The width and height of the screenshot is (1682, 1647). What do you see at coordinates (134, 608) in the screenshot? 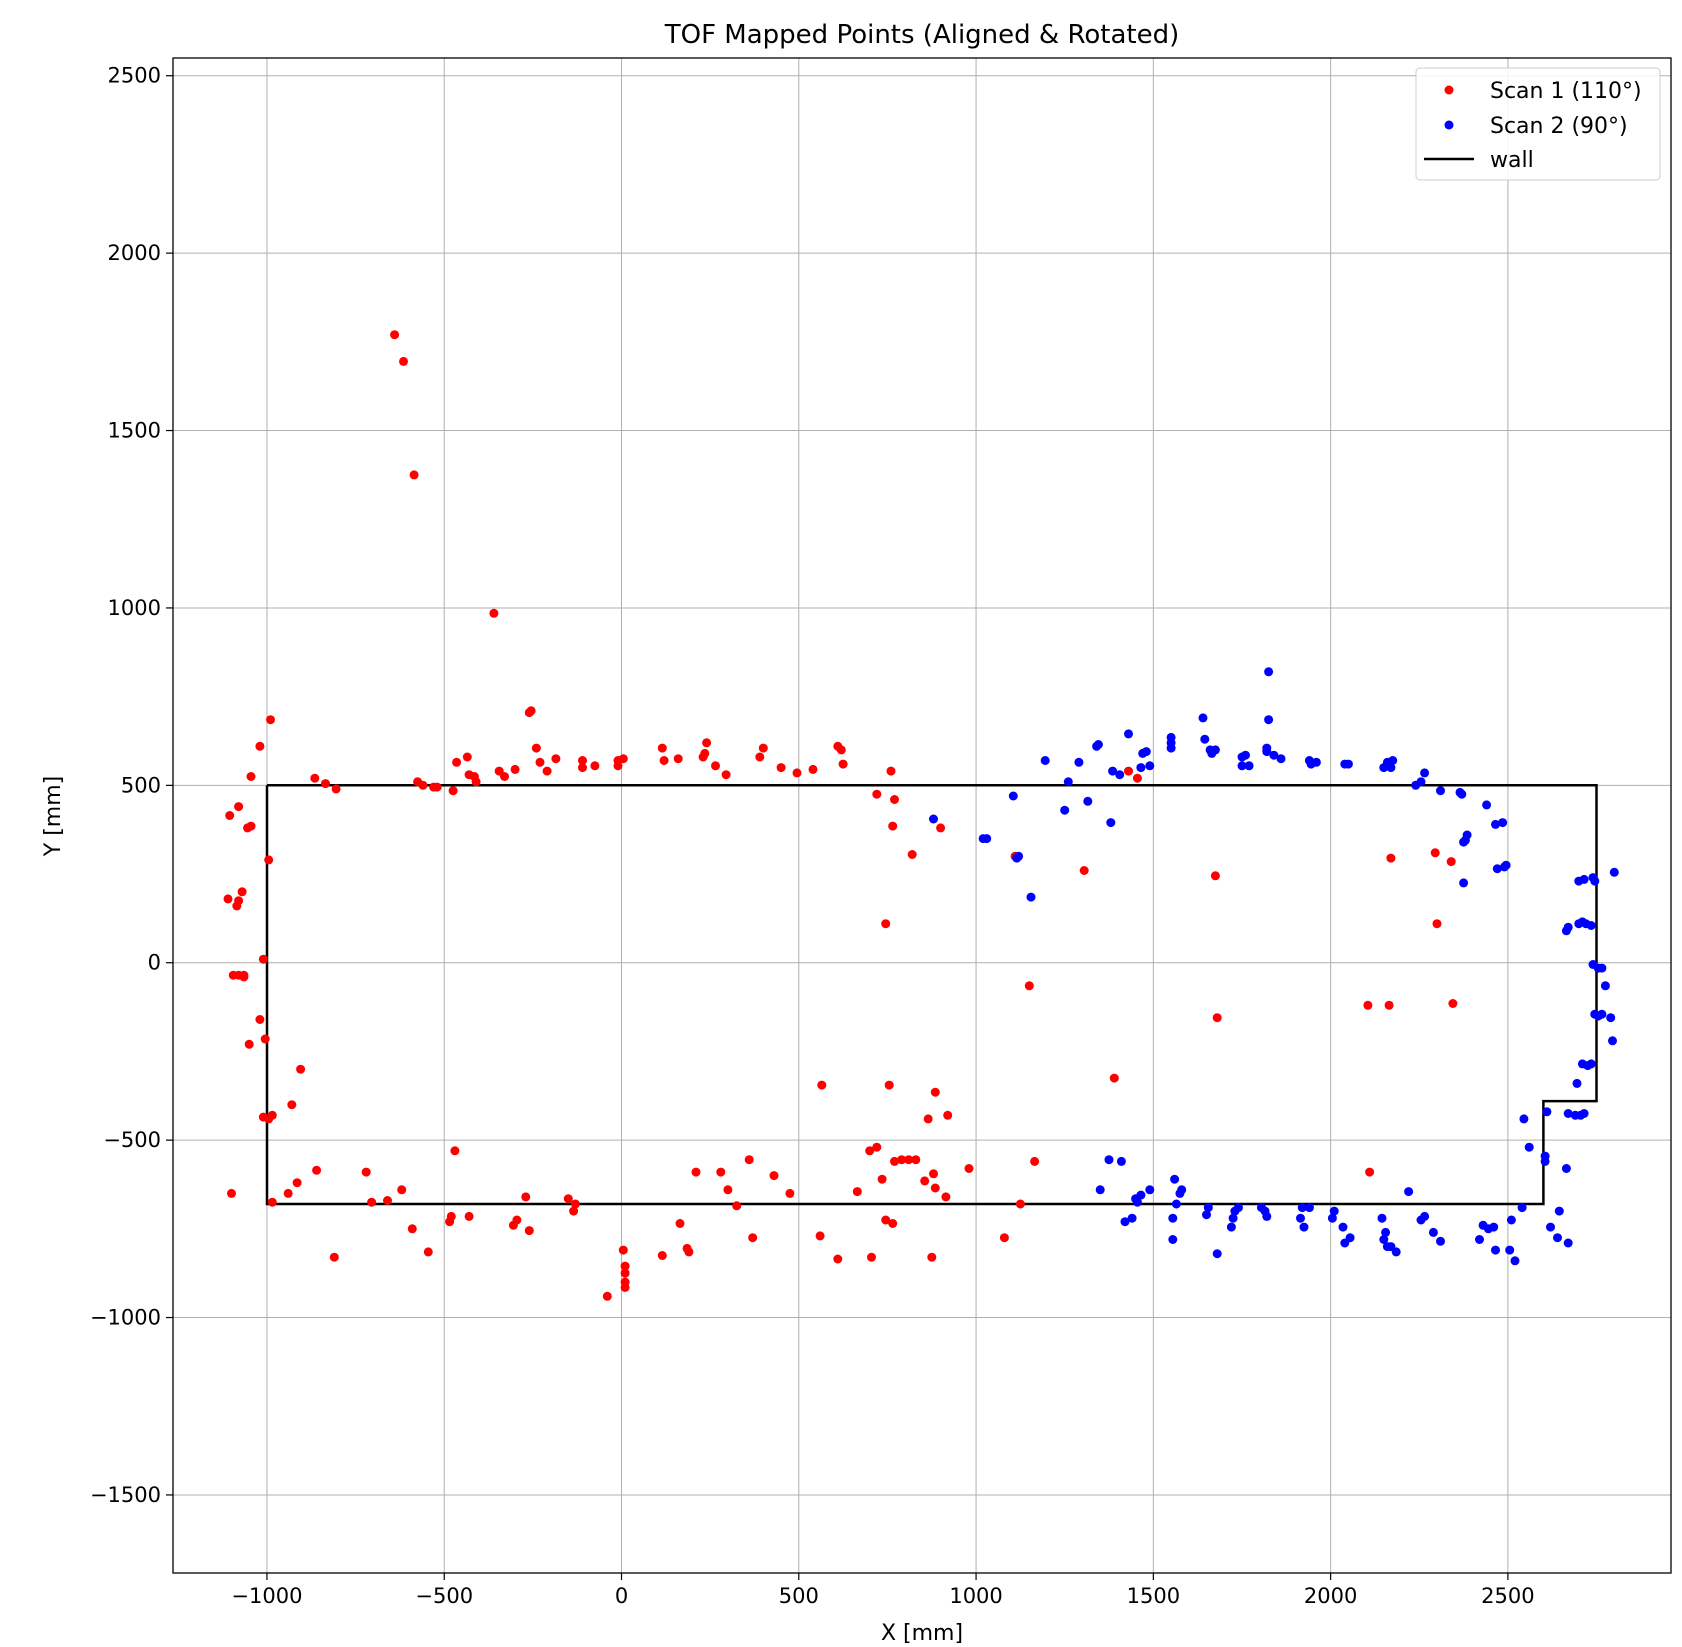
I see `y-tick-label: 1000` at bounding box center [134, 608].